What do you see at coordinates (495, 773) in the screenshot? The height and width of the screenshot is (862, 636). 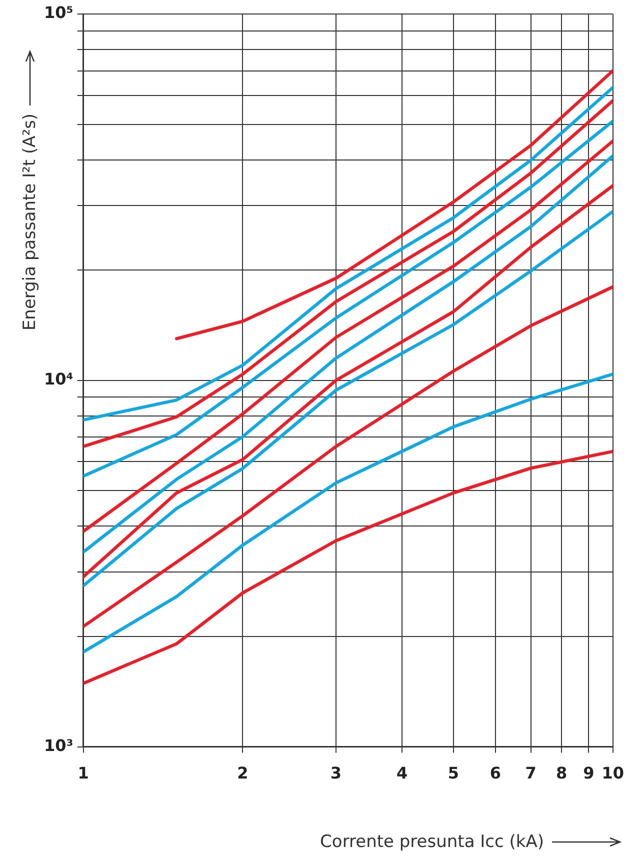 I see `x-tick-label: 6` at bounding box center [495, 773].